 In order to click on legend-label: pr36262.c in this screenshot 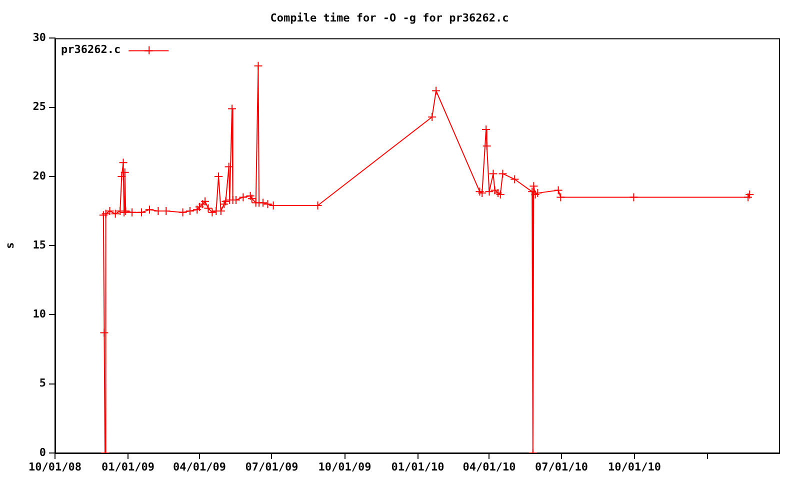, I will do `click(91, 49)`.